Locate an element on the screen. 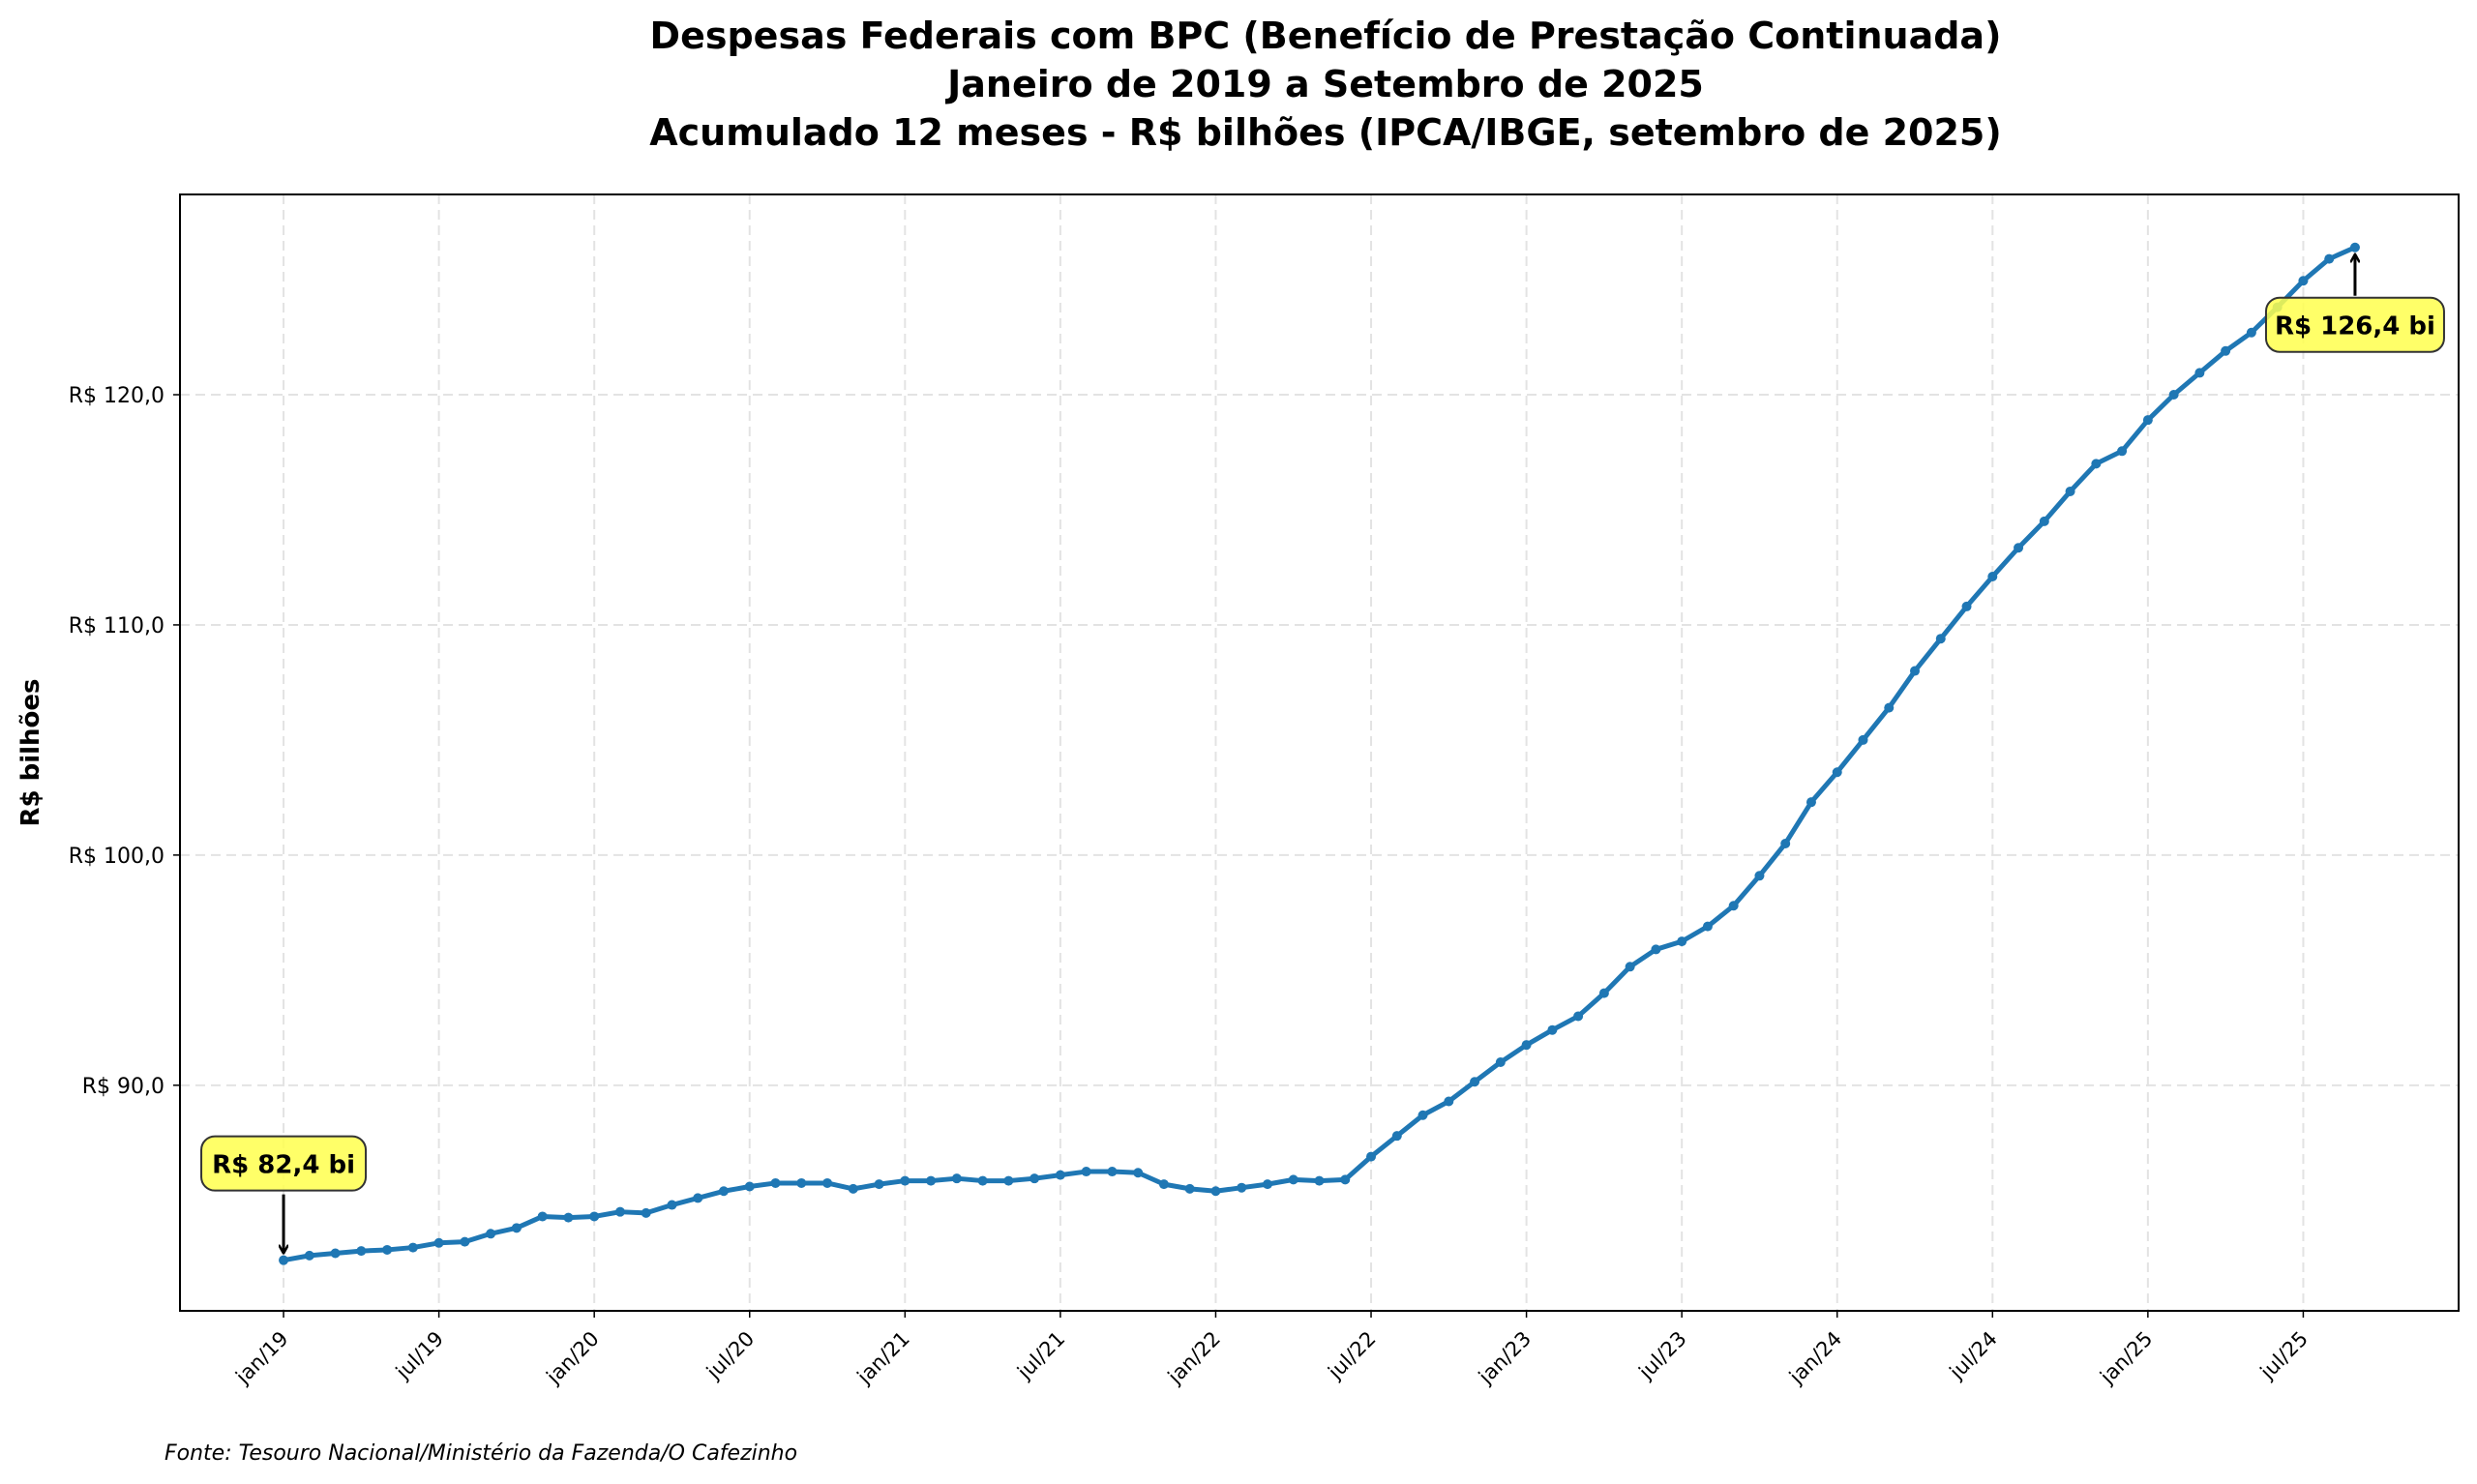 The image size is (2477, 1484). y-axis-label: R$ bilhões is located at coordinates (30, 752).